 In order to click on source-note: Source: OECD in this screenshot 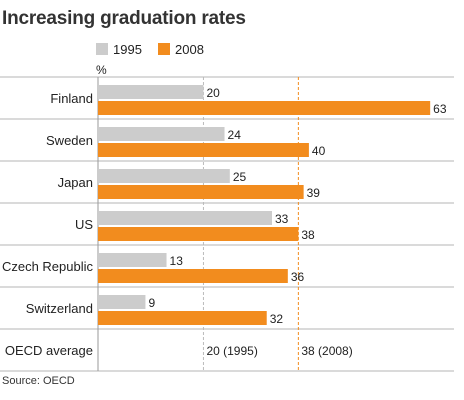, I will do `click(38, 381)`.